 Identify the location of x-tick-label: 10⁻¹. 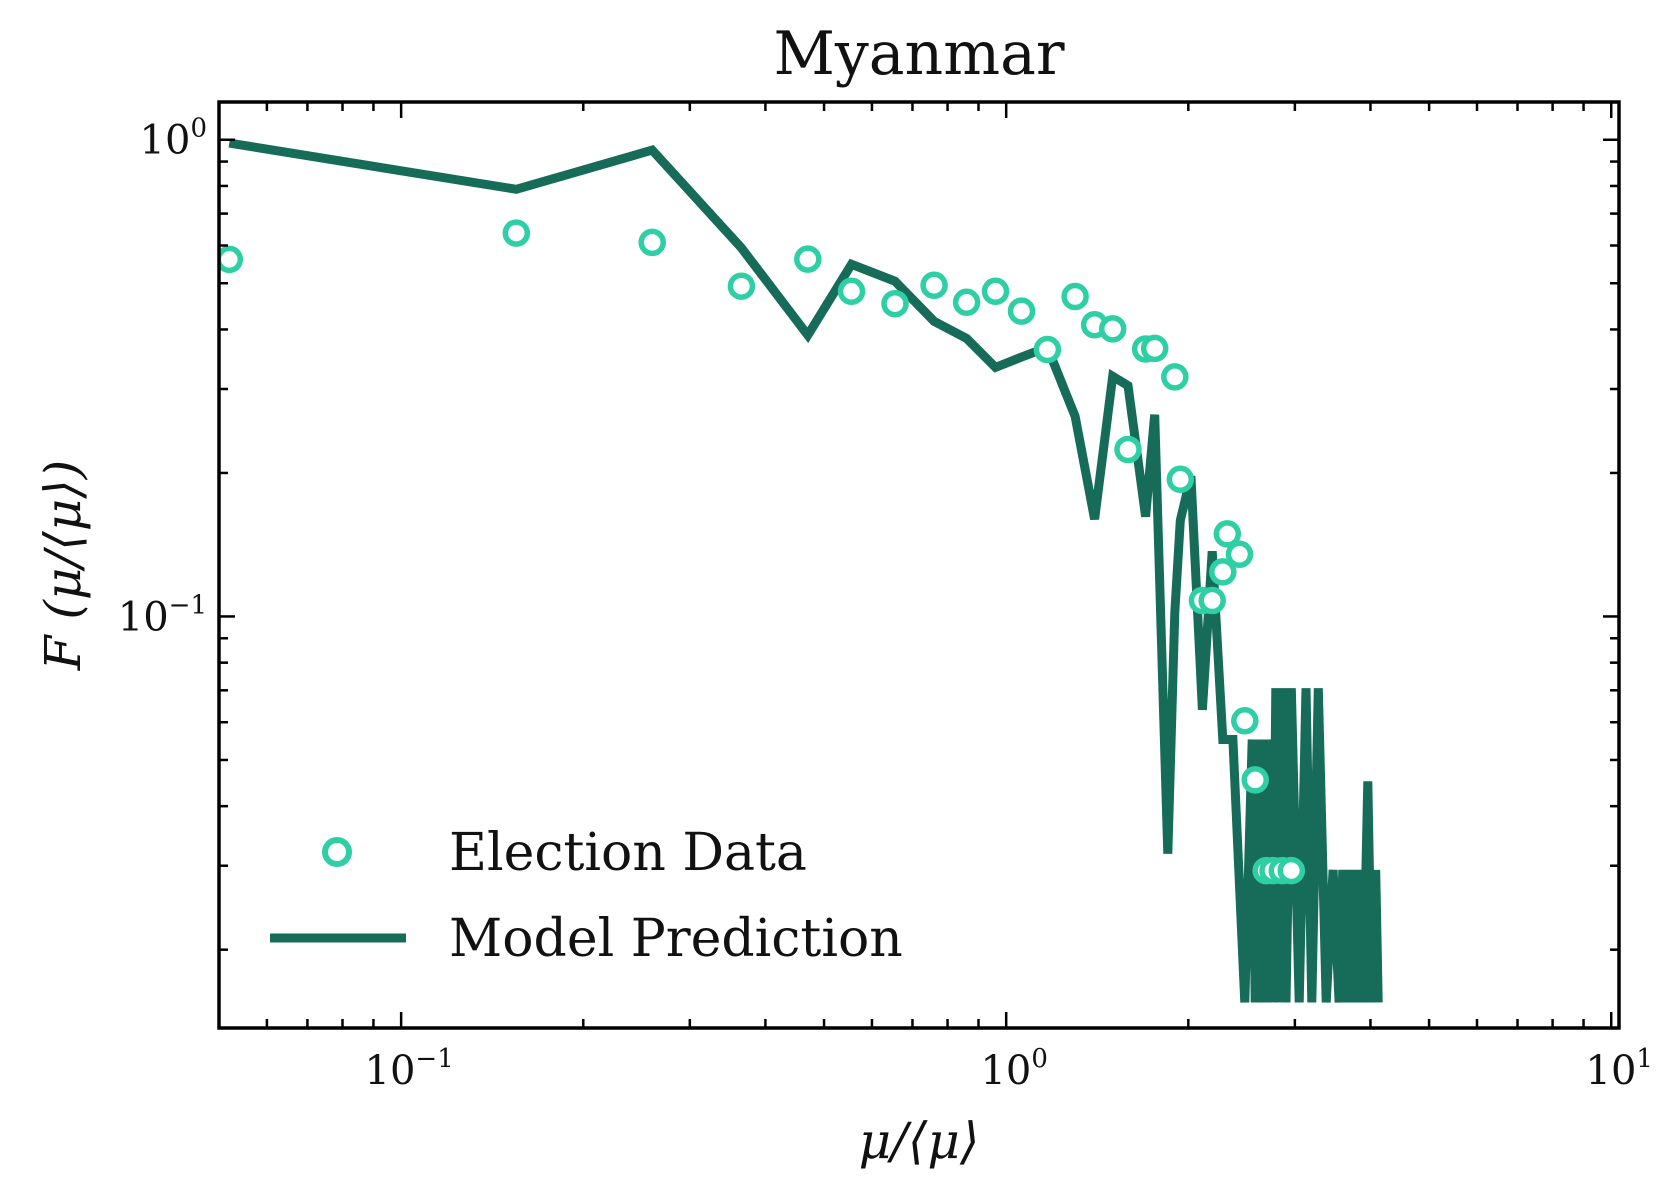
(409, 1069).